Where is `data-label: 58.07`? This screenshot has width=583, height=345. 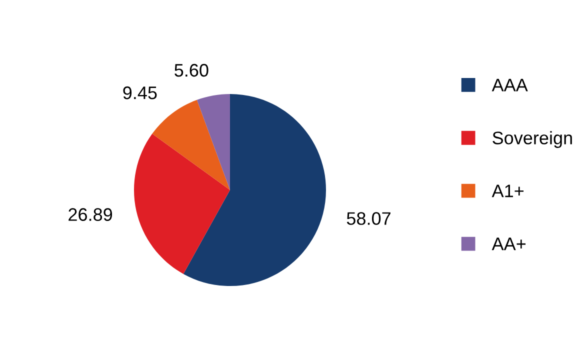
data-label: 58.07 is located at coordinates (368, 218).